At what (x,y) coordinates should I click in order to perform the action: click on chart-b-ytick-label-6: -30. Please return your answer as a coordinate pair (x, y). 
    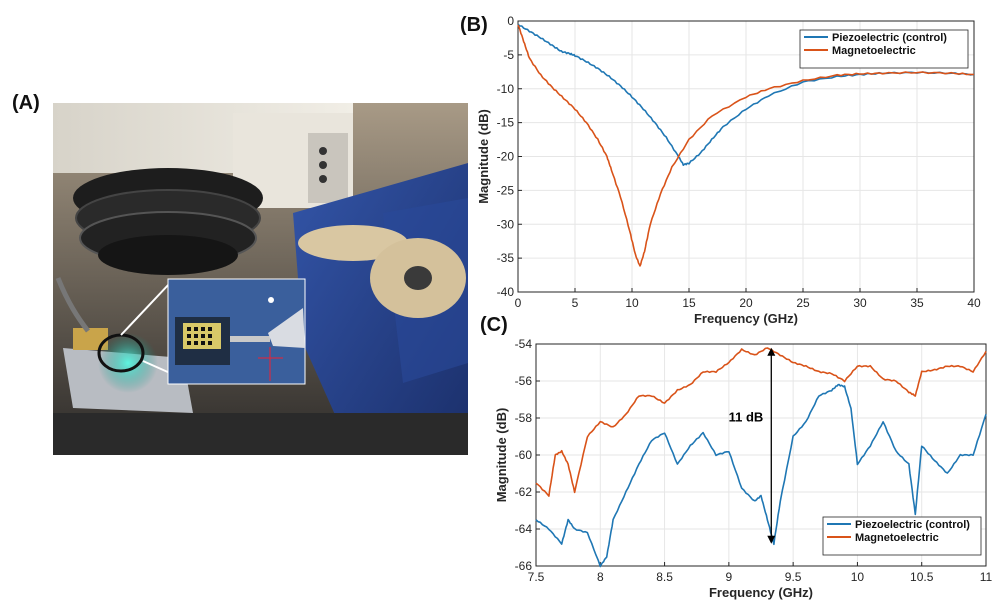
    Looking at the image, I should click on (506, 224).